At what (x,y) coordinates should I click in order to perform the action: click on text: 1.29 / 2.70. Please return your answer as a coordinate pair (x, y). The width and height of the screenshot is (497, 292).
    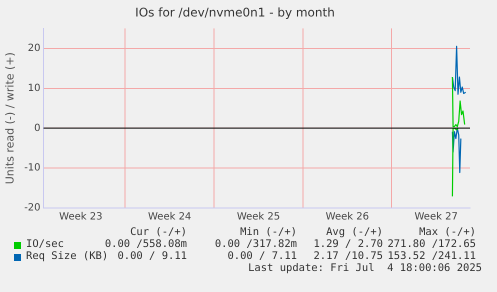
    Looking at the image, I should click on (348, 244).